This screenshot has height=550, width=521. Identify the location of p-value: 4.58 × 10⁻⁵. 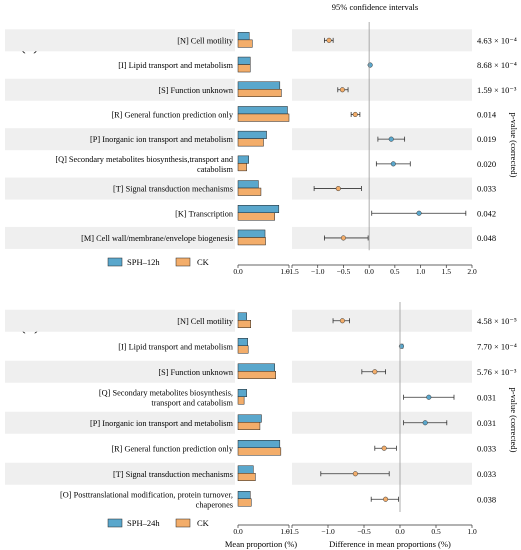
(497, 321).